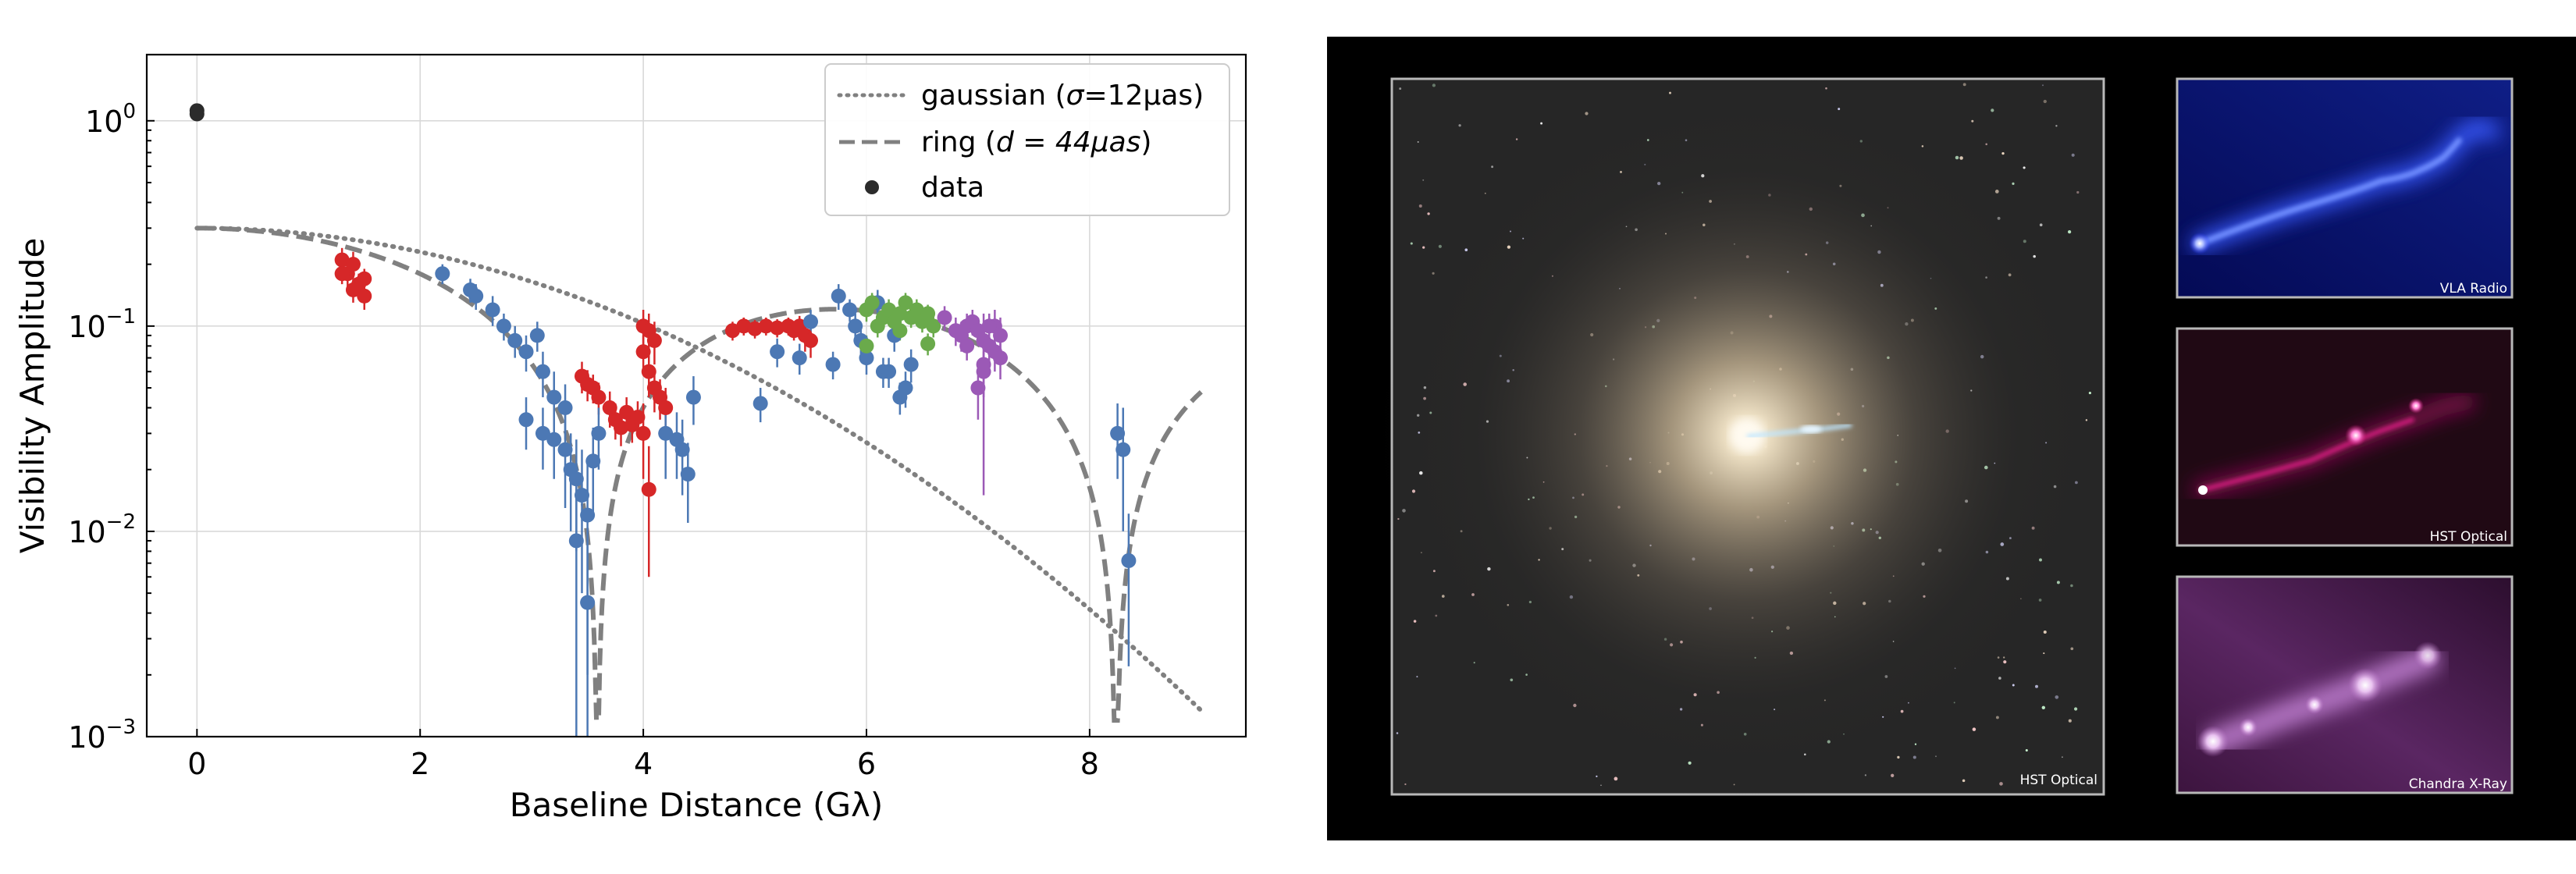 The width and height of the screenshot is (2576, 874). I want to click on vla-radio-inset: VLA Radio, so click(2345, 188).